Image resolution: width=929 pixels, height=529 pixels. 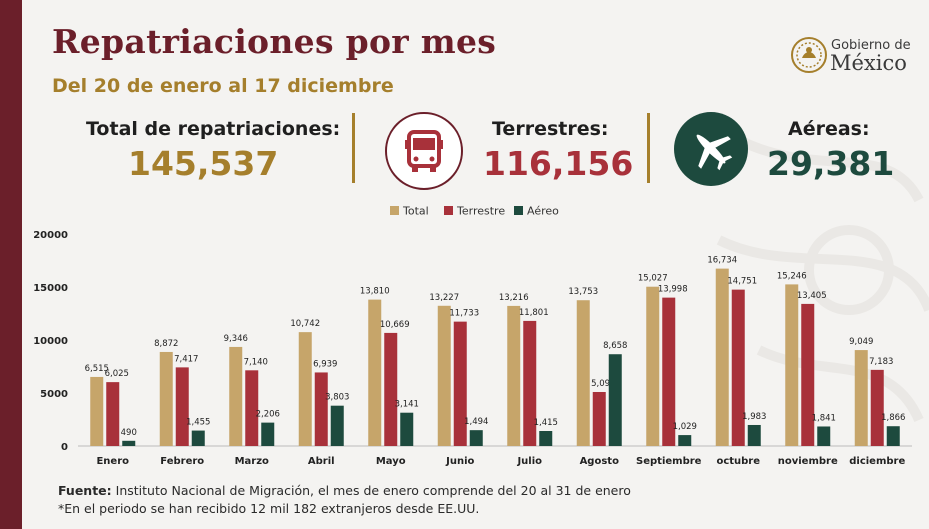 I want to click on x-tick-label: noviembre, so click(x=808, y=461).